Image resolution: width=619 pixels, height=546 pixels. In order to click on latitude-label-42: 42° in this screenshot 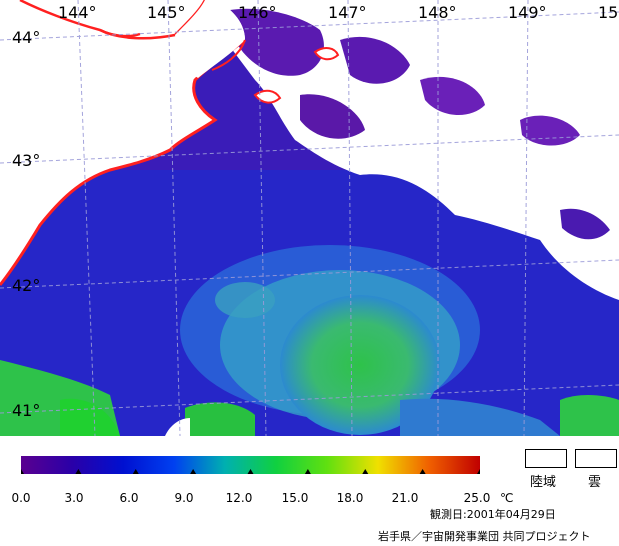, I will do `click(26, 285)`.